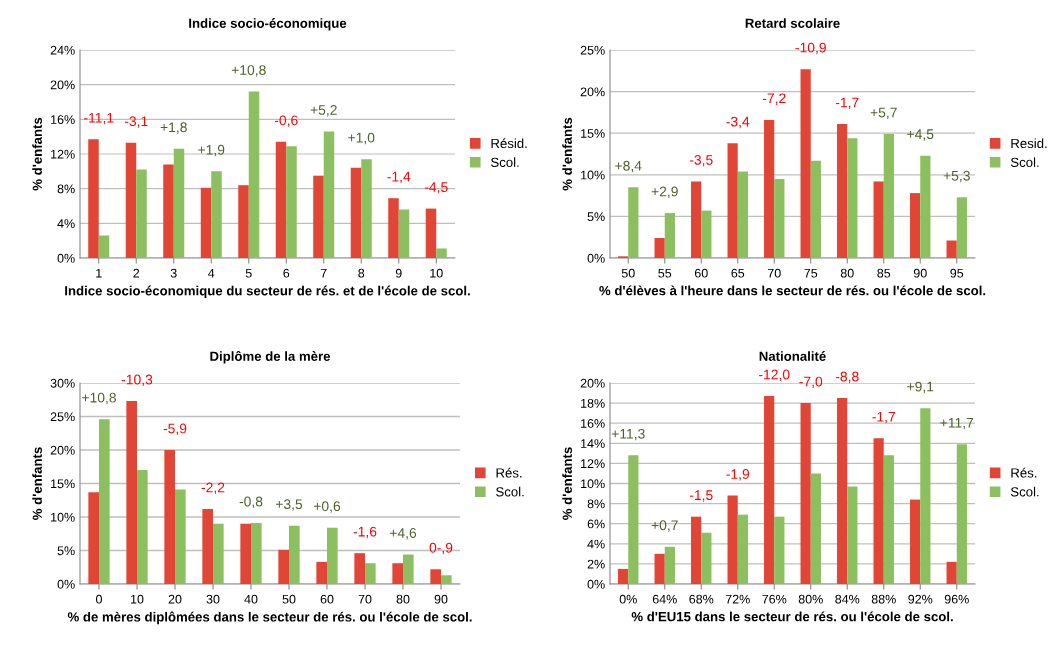 The image size is (1059, 650). What do you see at coordinates (774, 375) in the screenshot?
I see `text: -12,0` at bounding box center [774, 375].